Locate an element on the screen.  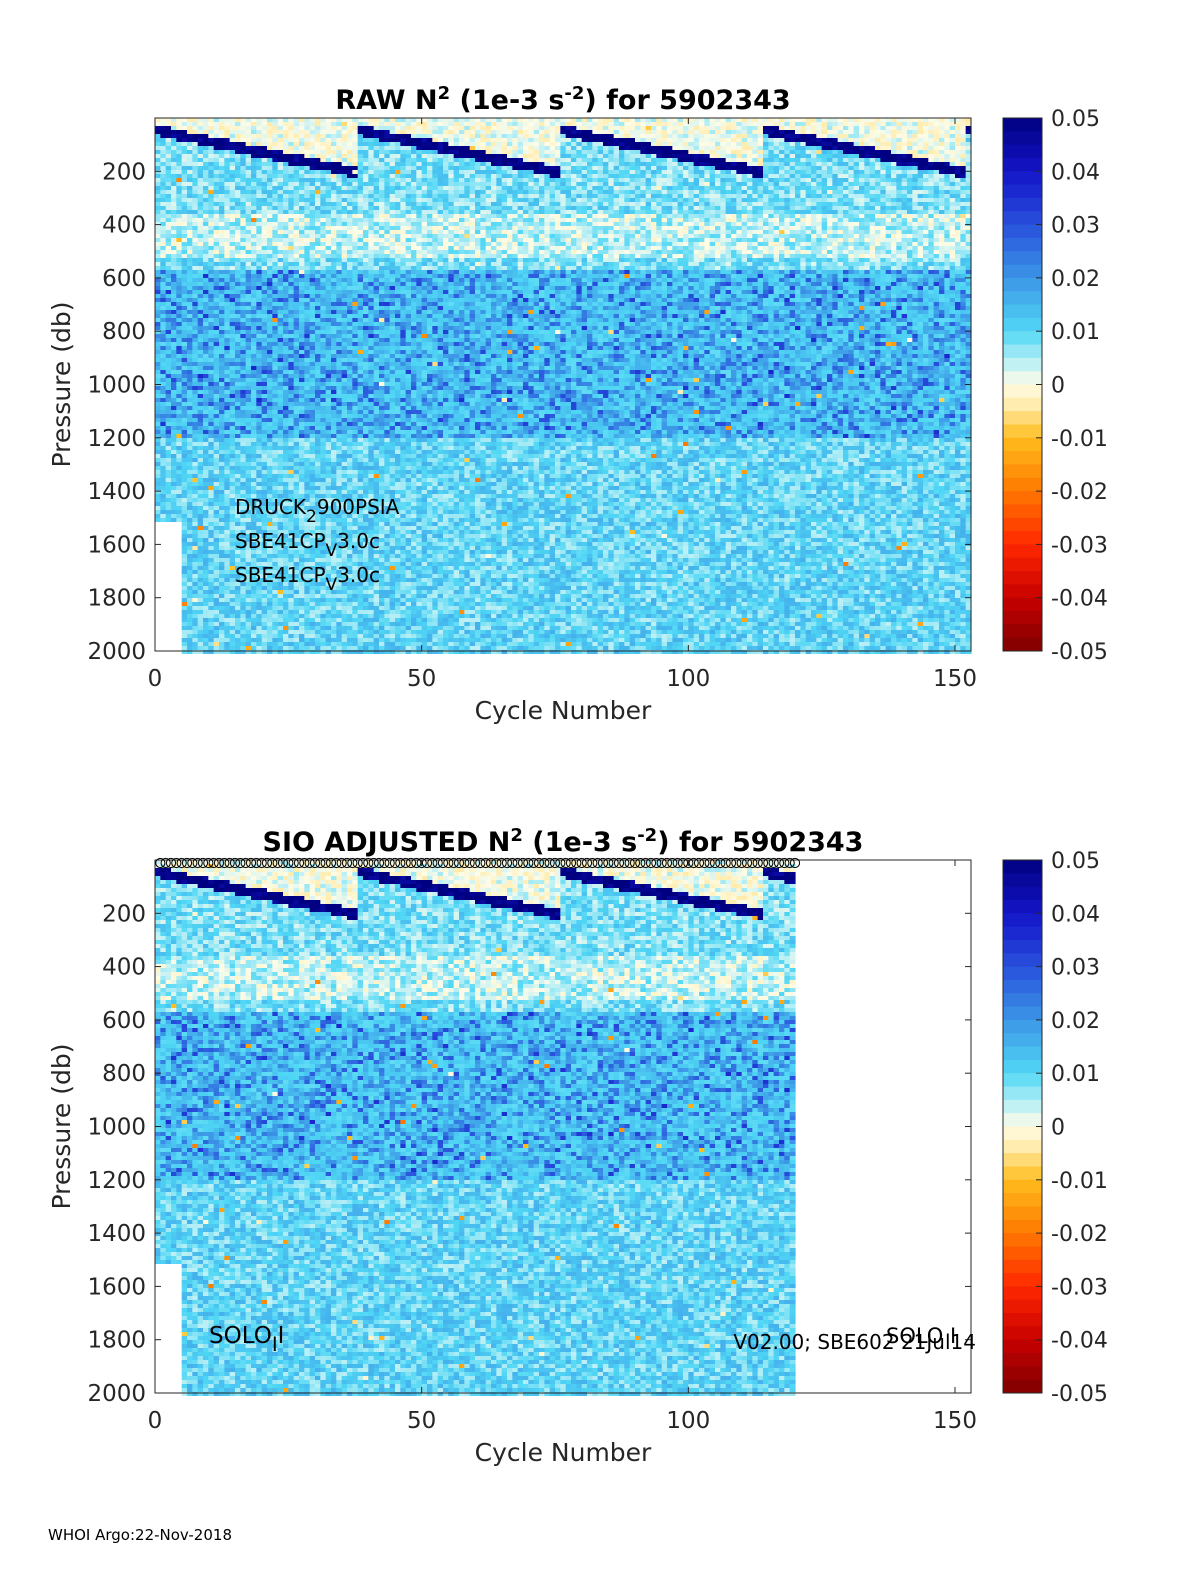
footer-credit: WHOI Argo:22-Nov-2018 is located at coordinates (140, 1535).